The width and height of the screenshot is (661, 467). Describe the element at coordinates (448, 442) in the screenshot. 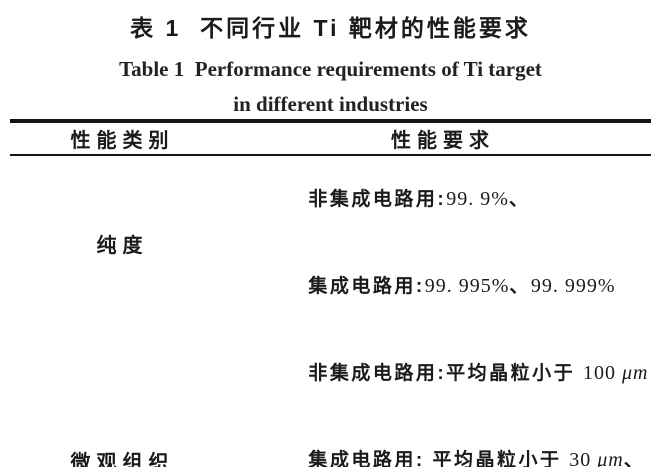

I see `requirement-line: 集成电路用: 平均晶粒小于 30 μm、` at that location.